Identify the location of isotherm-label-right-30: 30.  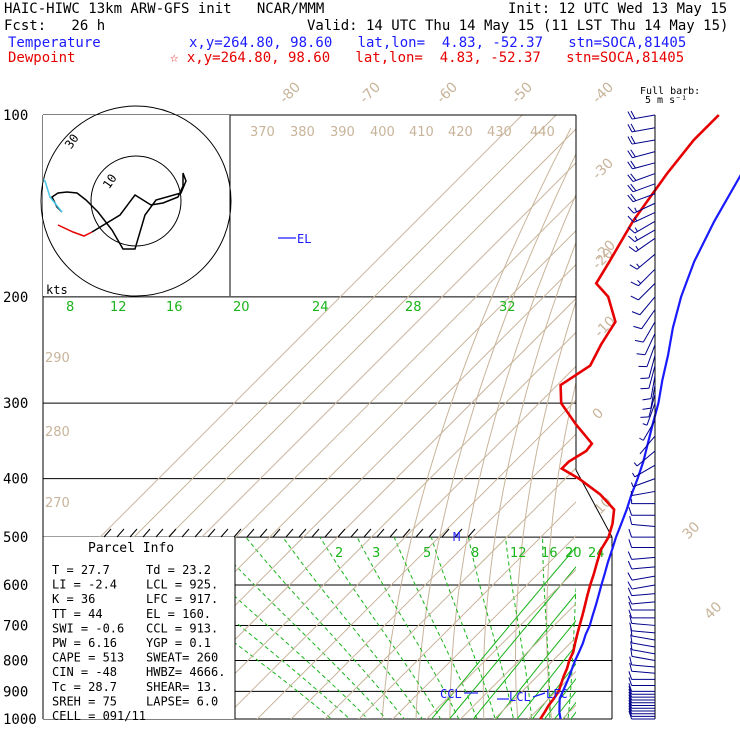
(692, 531).